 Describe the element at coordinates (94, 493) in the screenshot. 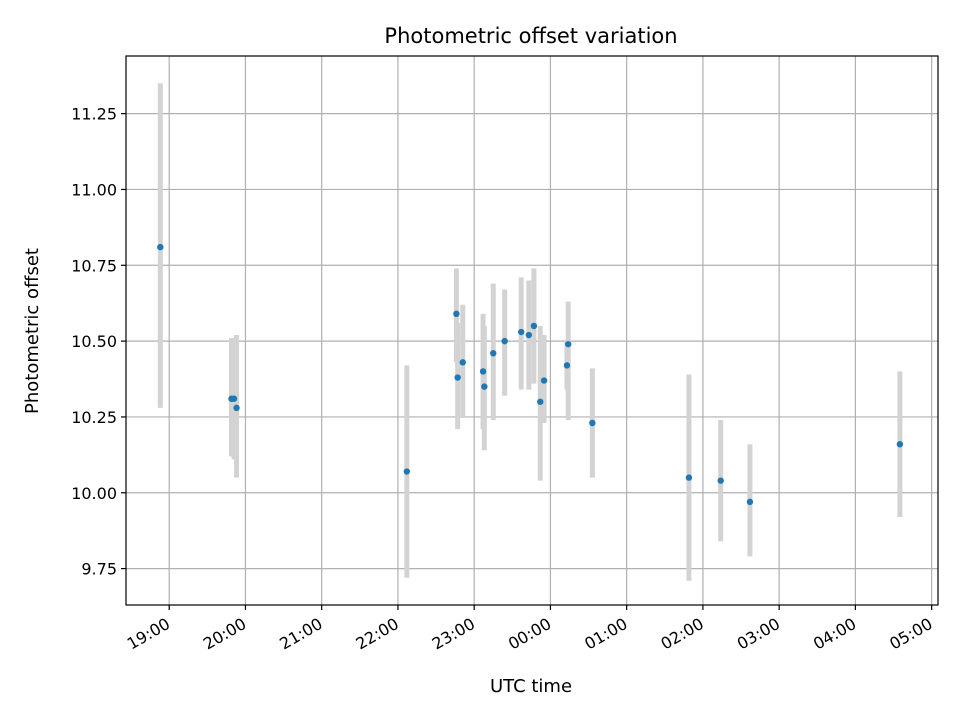

I see `y-tick-label: 10.00` at that location.